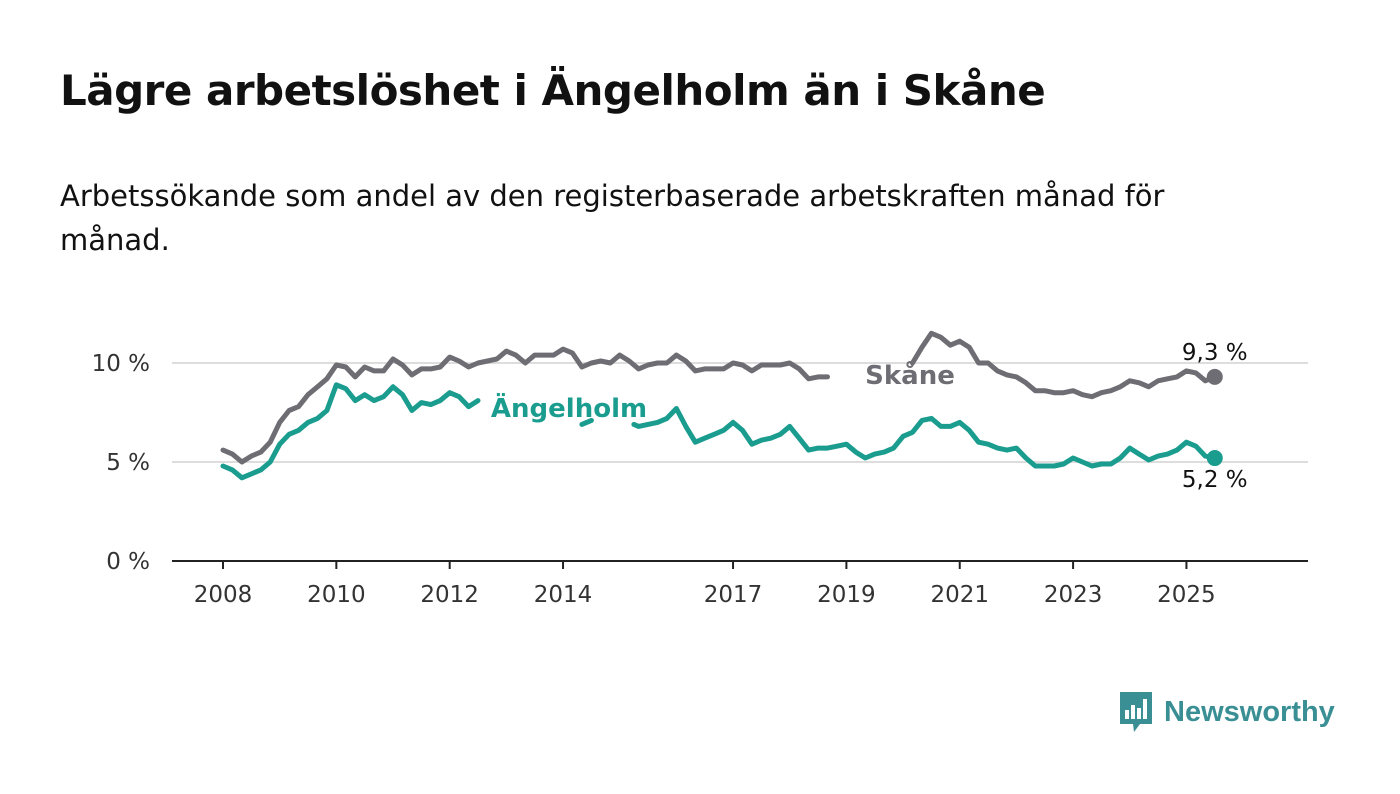  I want to click on newsworthy-logo-icon, so click(1136, 712).